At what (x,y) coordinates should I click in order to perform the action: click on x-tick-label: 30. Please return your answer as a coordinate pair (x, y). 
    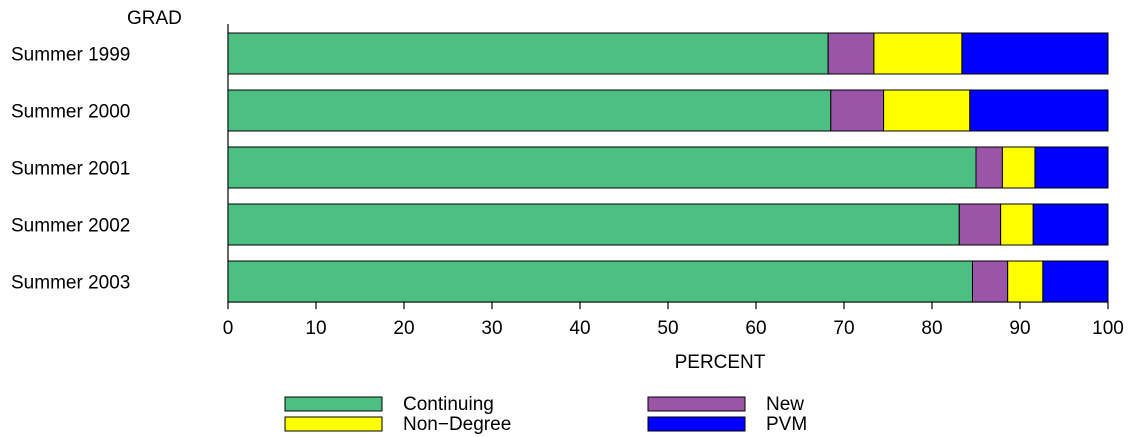
    Looking at the image, I should click on (491, 328).